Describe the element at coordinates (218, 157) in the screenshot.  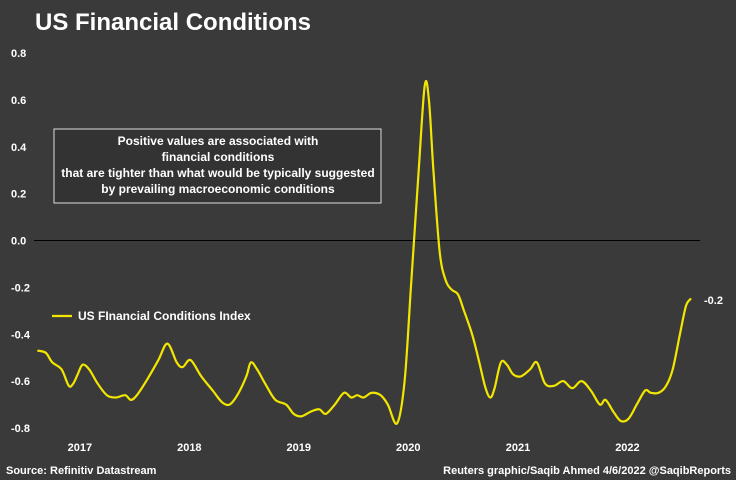
I see `annotation-line: financial conditions` at that location.